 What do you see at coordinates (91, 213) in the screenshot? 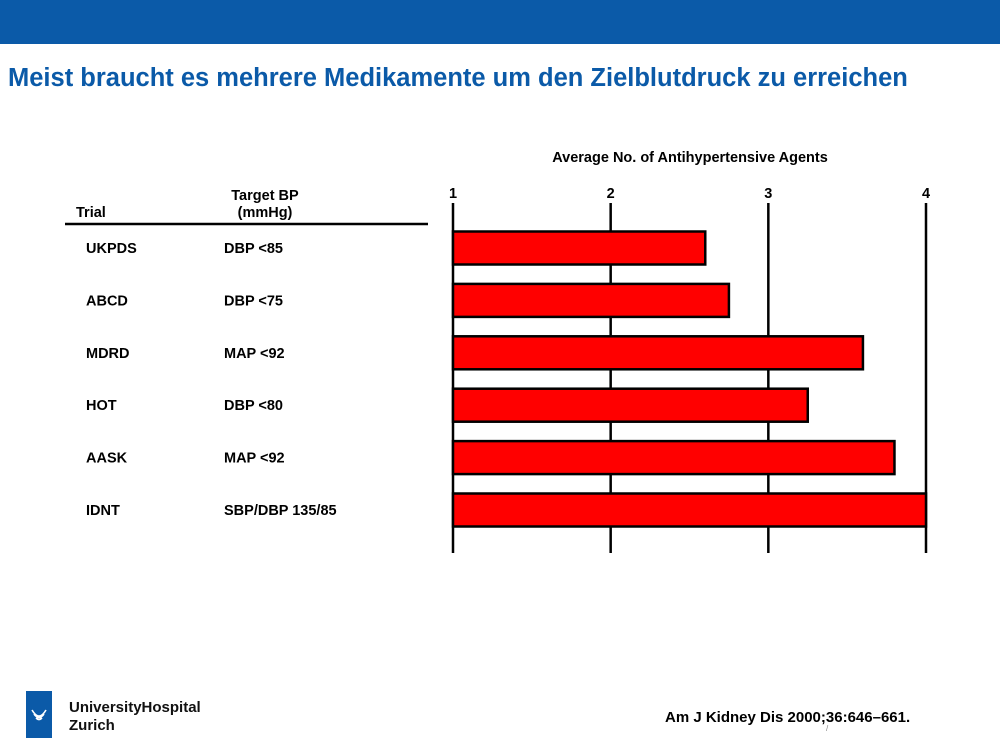
I see `trial-header: Trial` at bounding box center [91, 213].